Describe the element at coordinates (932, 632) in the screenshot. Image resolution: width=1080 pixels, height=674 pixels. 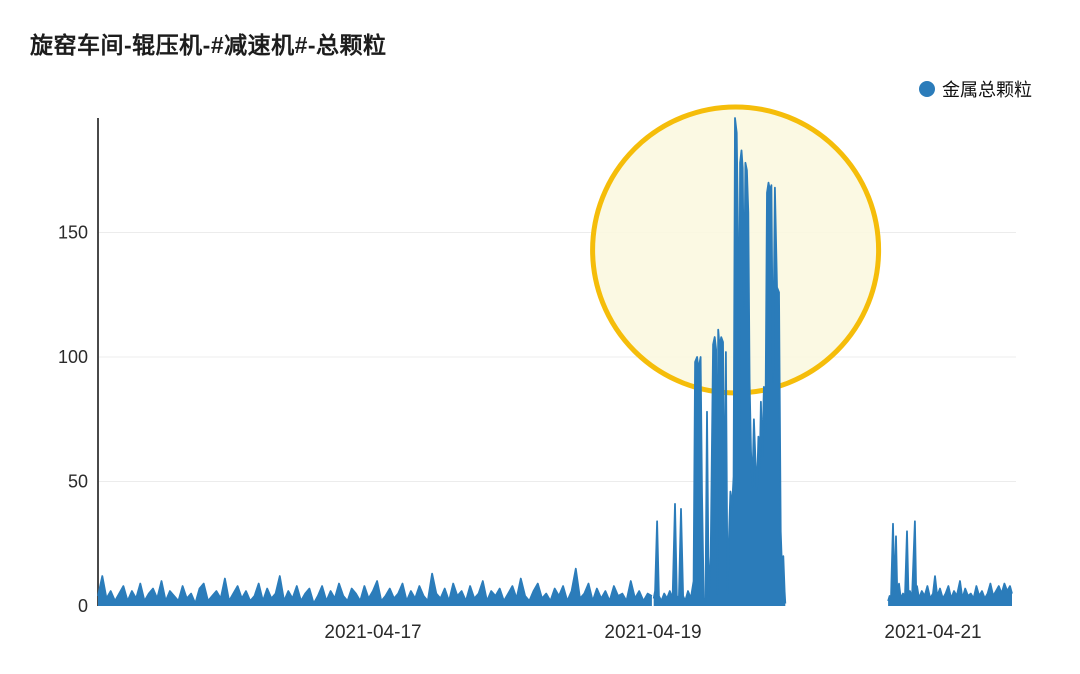
I see `x-tick-label-2021-04-21: 2021-04-21` at that location.